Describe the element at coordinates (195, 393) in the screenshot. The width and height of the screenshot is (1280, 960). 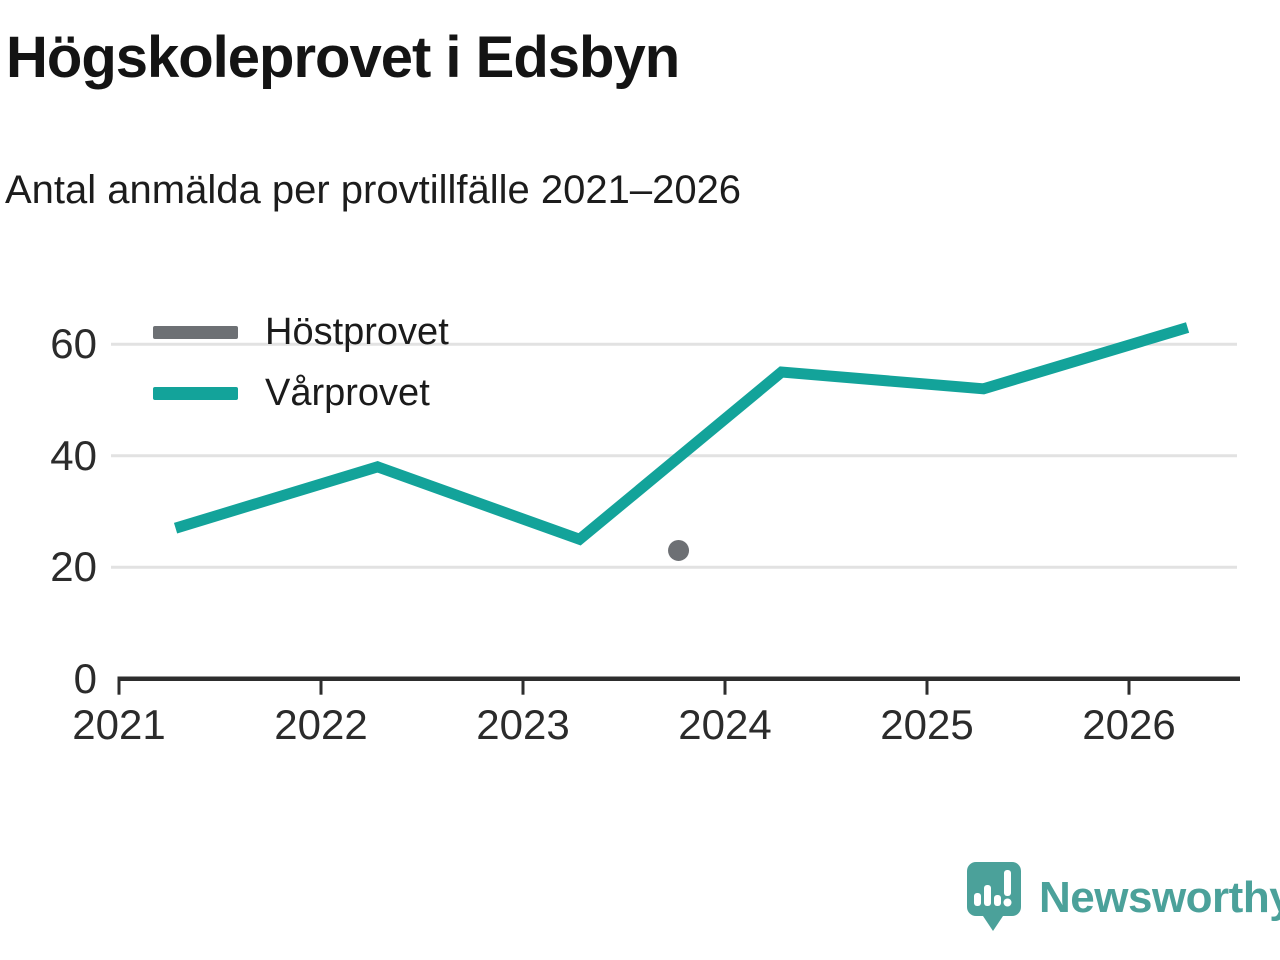
I see `legend-swatch-varprovet` at that location.